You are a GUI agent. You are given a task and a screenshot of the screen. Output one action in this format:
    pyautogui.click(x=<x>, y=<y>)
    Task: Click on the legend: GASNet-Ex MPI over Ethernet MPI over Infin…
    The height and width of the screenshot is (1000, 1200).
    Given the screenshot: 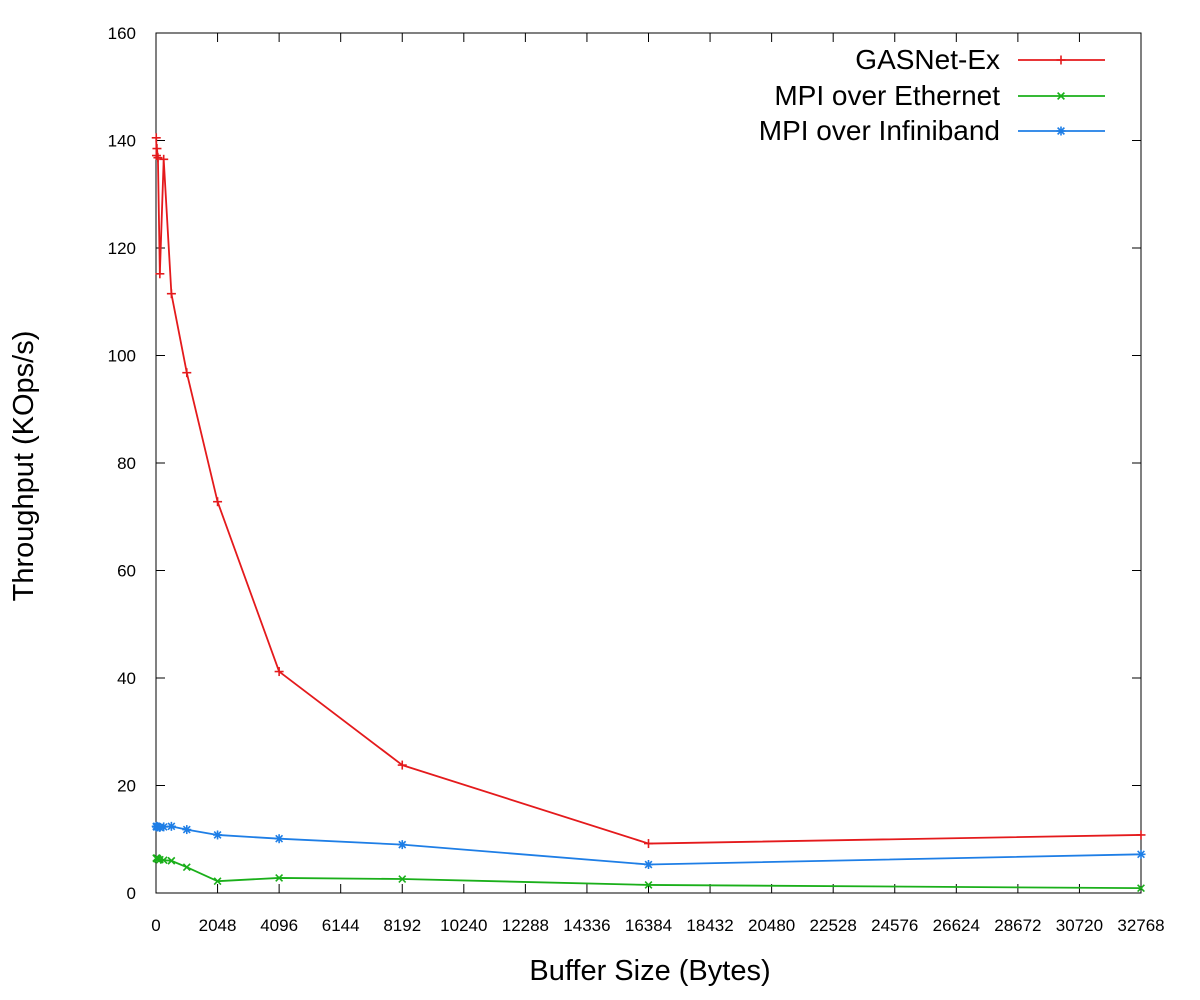 What is the action you would take?
    pyautogui.click(x=932, y=95)
    